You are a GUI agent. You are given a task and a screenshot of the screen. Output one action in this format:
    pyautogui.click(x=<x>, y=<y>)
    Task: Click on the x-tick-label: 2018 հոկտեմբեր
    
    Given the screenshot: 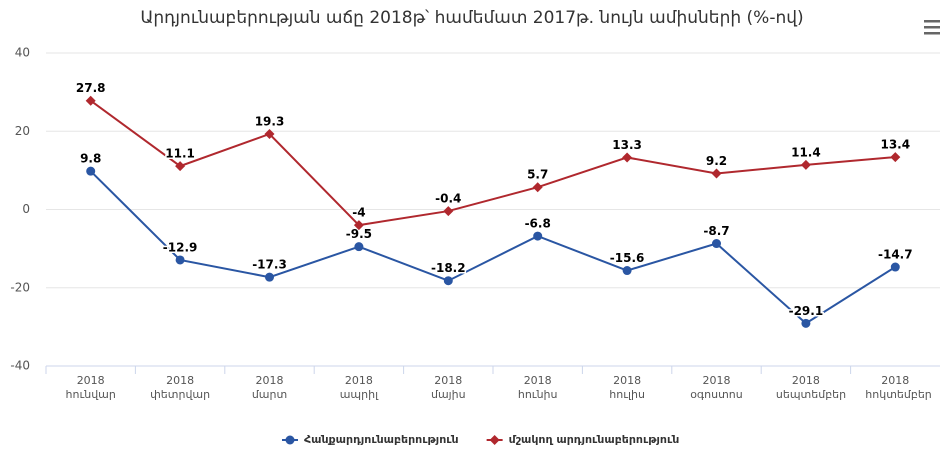 What is the action you would take?
    pyautogui.click(x=898, y=387)
    